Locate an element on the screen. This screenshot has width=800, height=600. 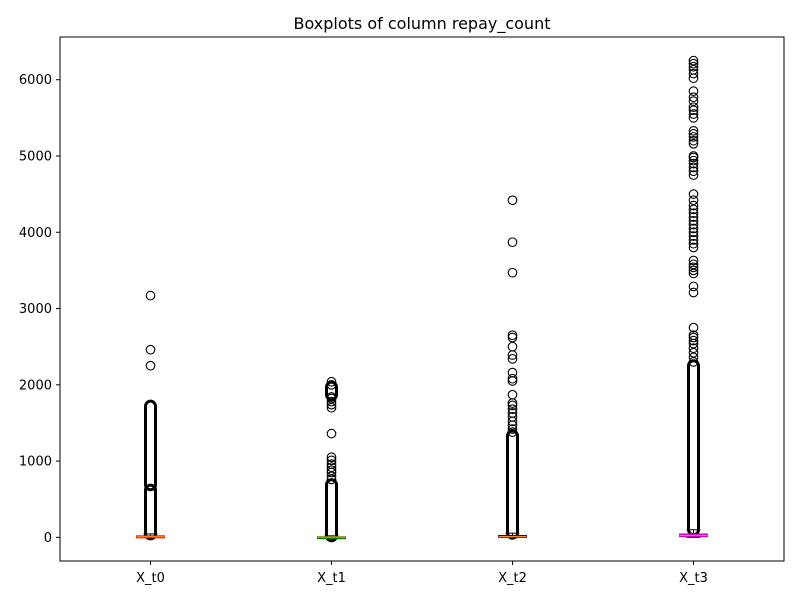
y-tick-label: 3000 is located at coordinates (35, 309).